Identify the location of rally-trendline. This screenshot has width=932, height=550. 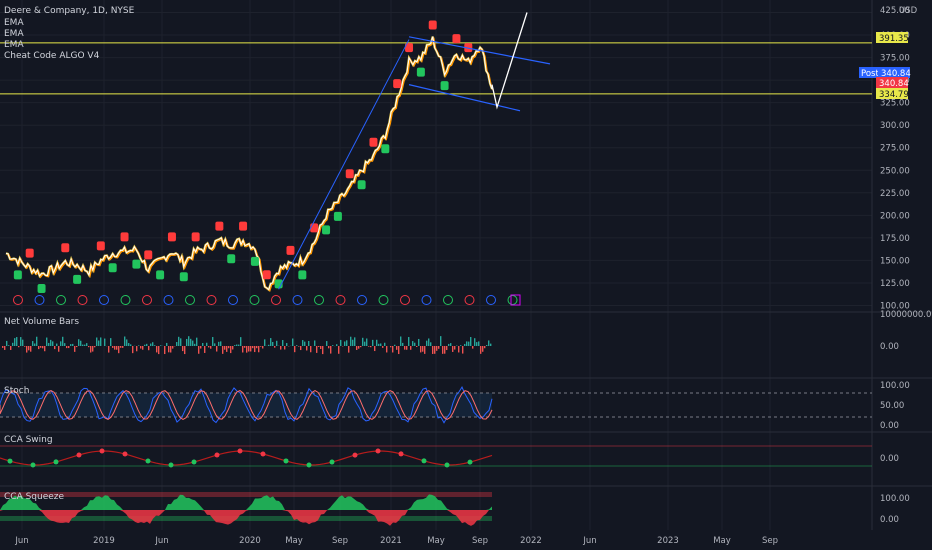
(344, 164).